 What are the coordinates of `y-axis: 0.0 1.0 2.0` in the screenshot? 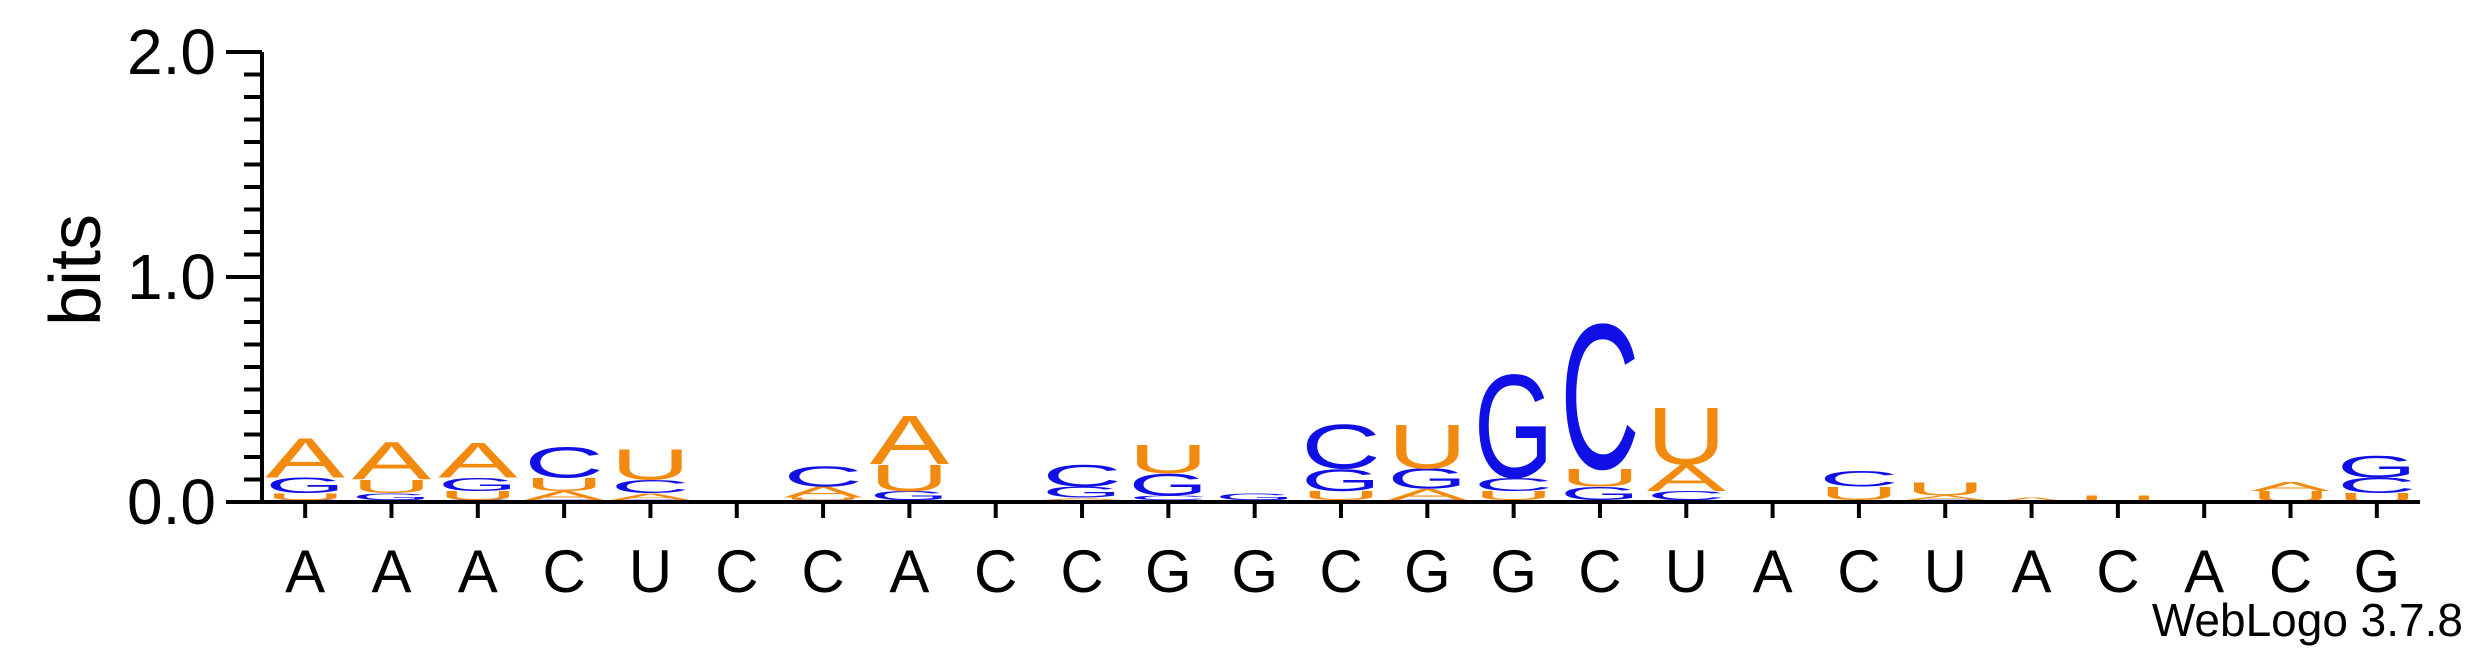 It's located at (195, 277).